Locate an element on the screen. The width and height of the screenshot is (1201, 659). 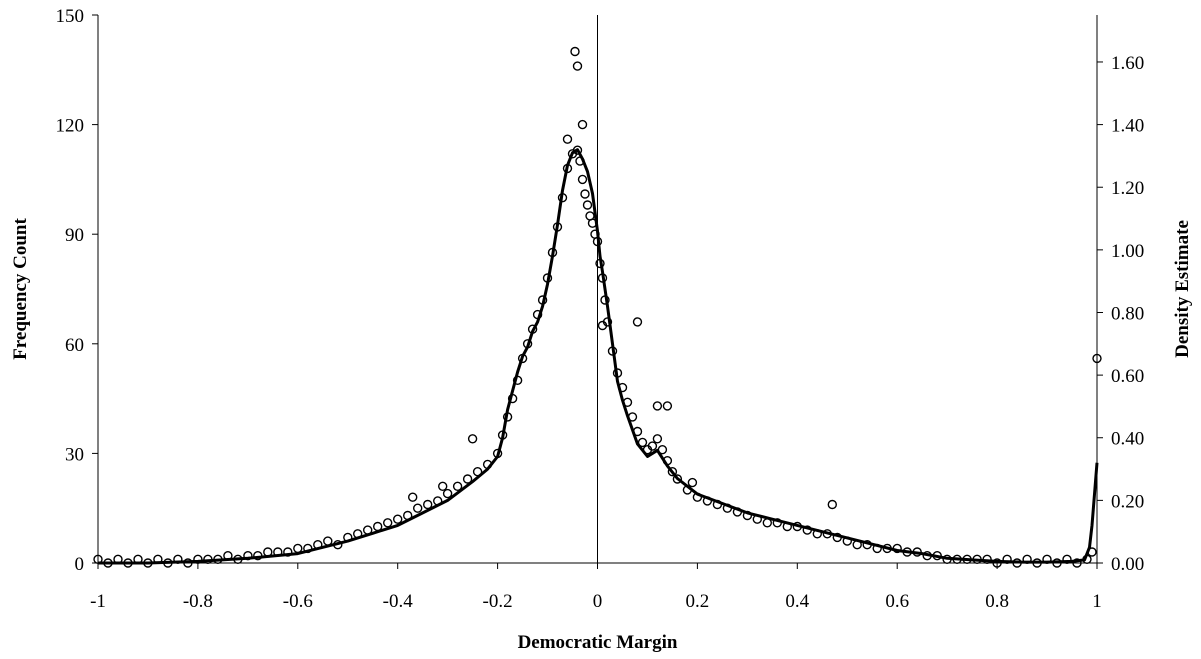
x-tick-label: -0.2 is located at coordinates (498, 601).